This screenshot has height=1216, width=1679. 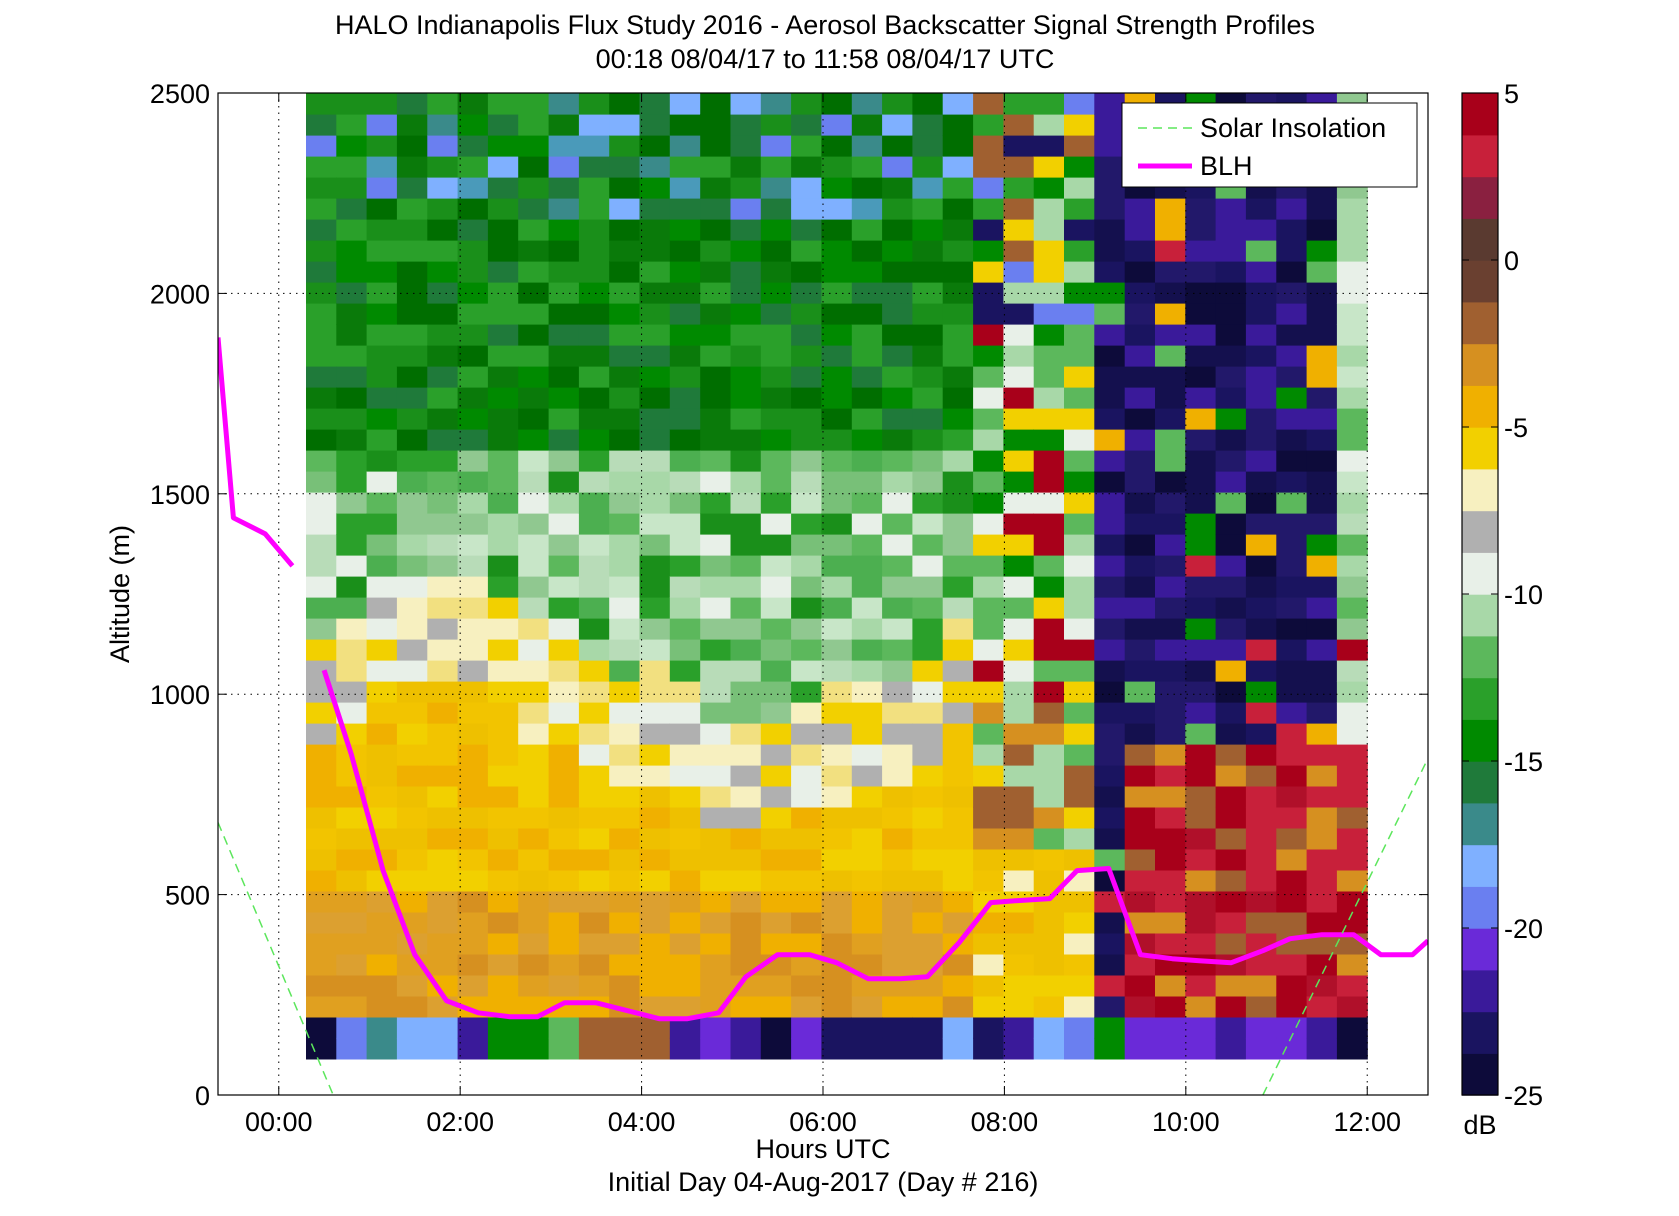 What do you see at coordinates (180, 495) in the screenshot?
I see `y-tick-label: 1500` at bounding box center [180, 495].